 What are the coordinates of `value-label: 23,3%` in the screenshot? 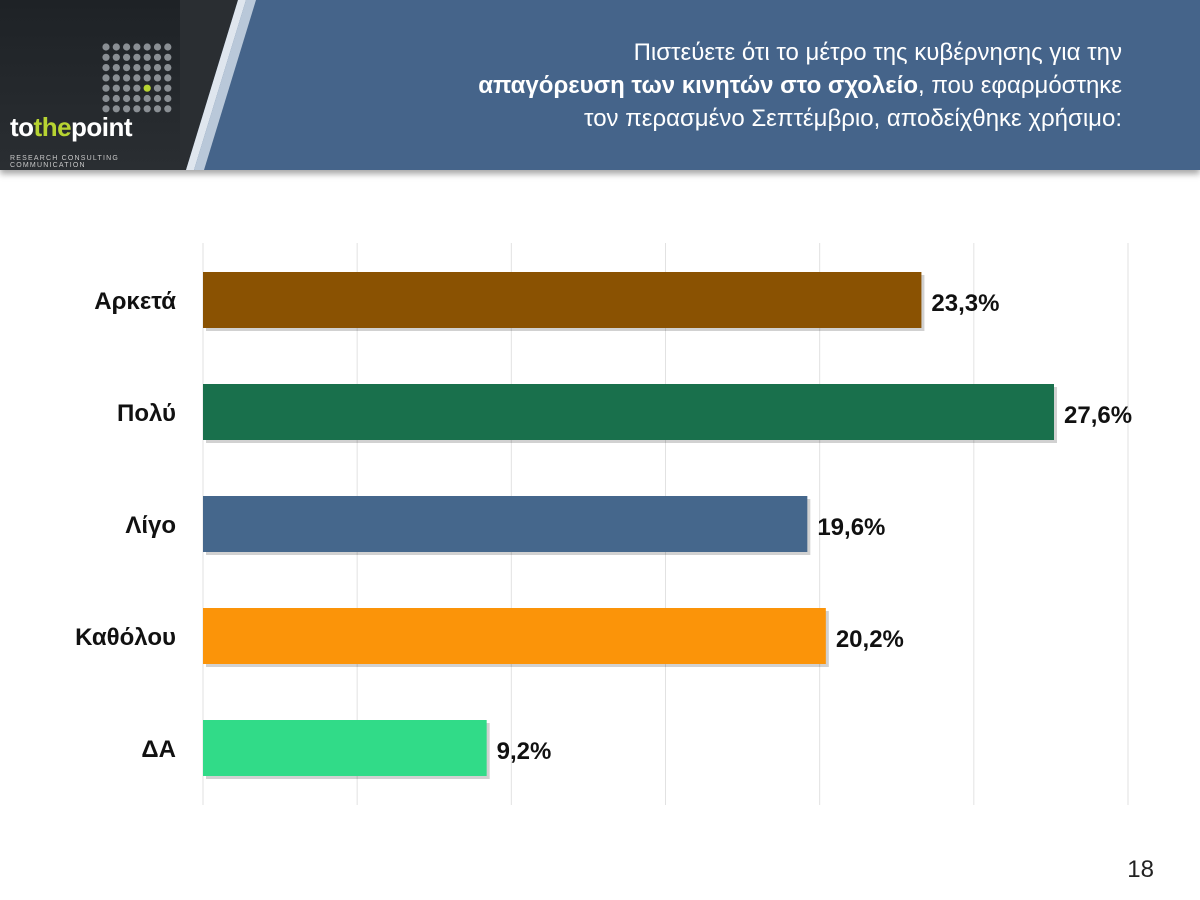 It's located at (965, 303).